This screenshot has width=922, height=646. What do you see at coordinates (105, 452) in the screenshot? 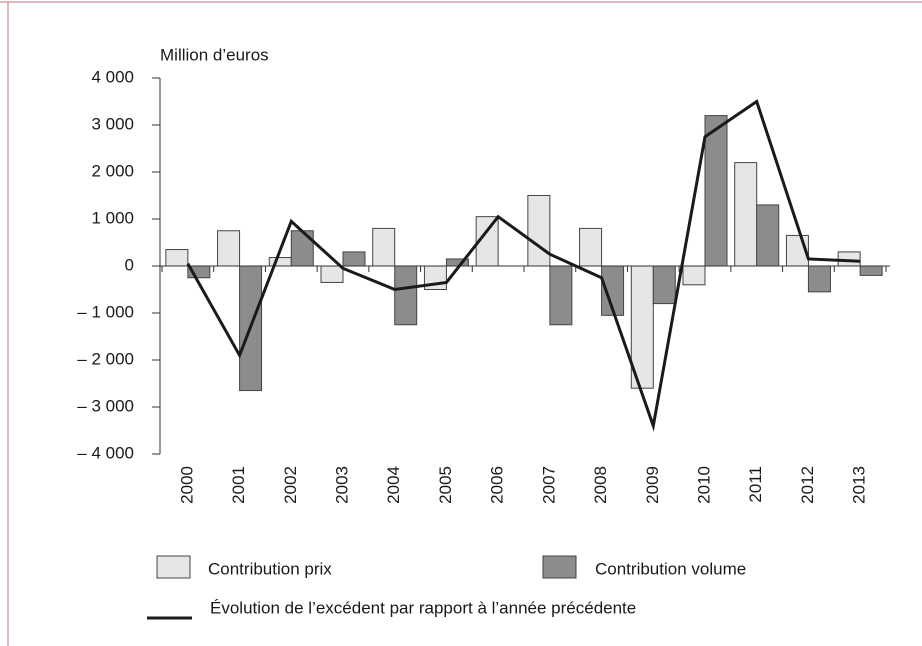
I see `y-tick-label: – 4 000` at bounding box center [105, 452].